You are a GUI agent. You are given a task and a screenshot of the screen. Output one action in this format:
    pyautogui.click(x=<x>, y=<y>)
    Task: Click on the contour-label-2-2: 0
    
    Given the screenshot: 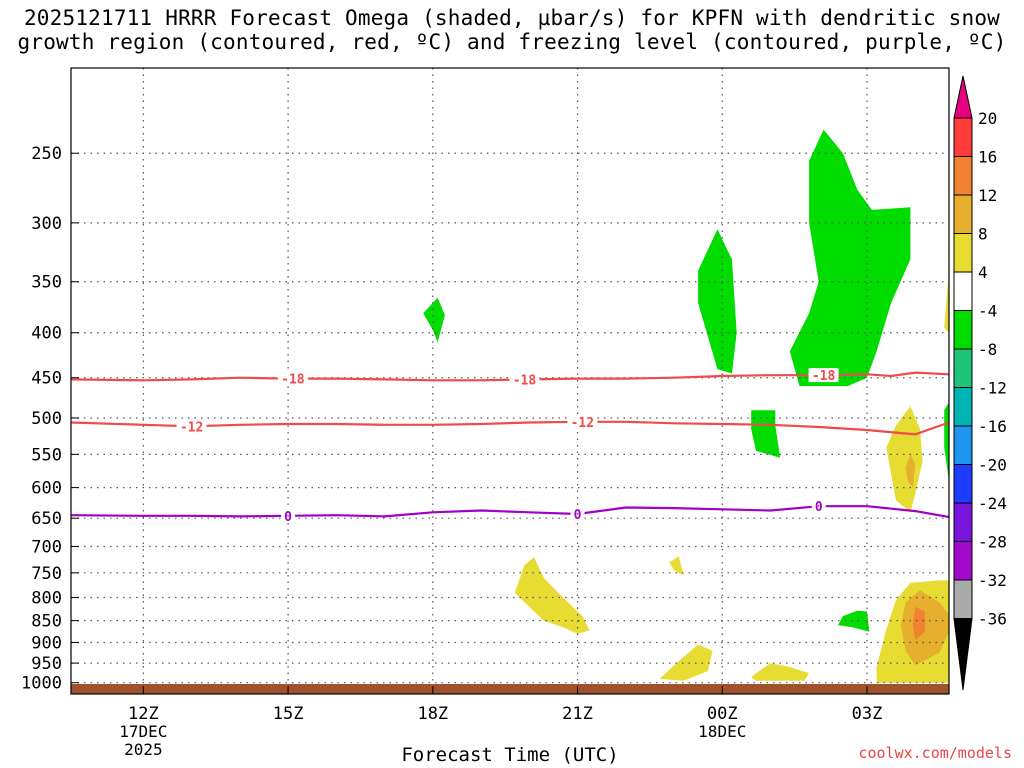 What is the action you would take?
    pyautogui.click(x=819, y=507)
    